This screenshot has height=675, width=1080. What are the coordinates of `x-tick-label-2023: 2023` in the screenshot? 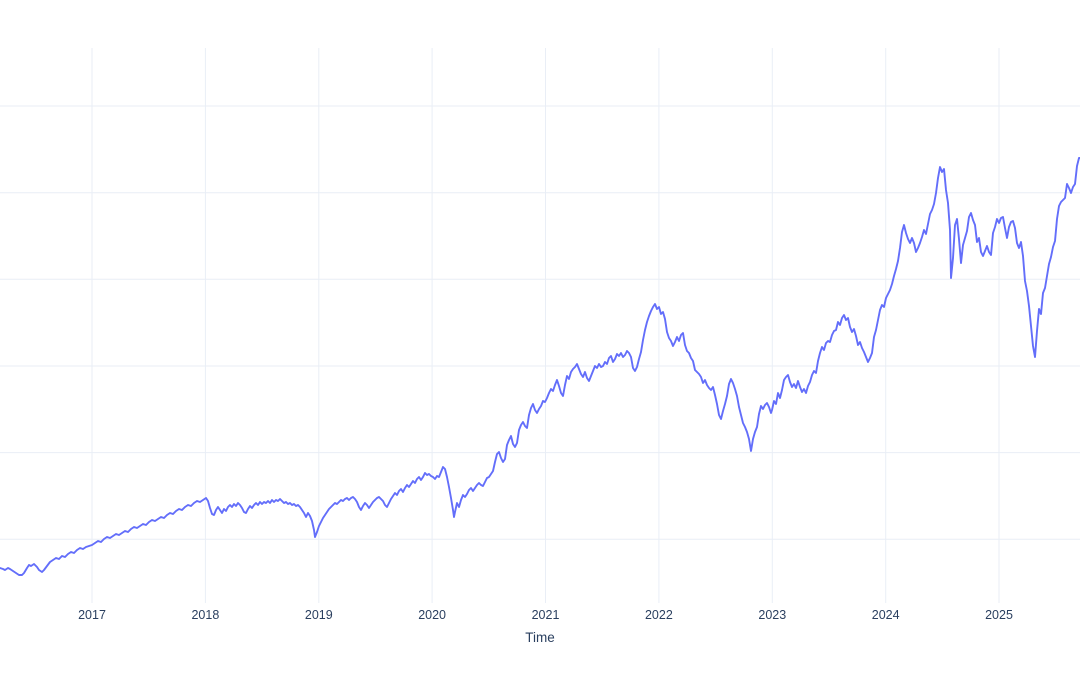 It's located at (772, 615).